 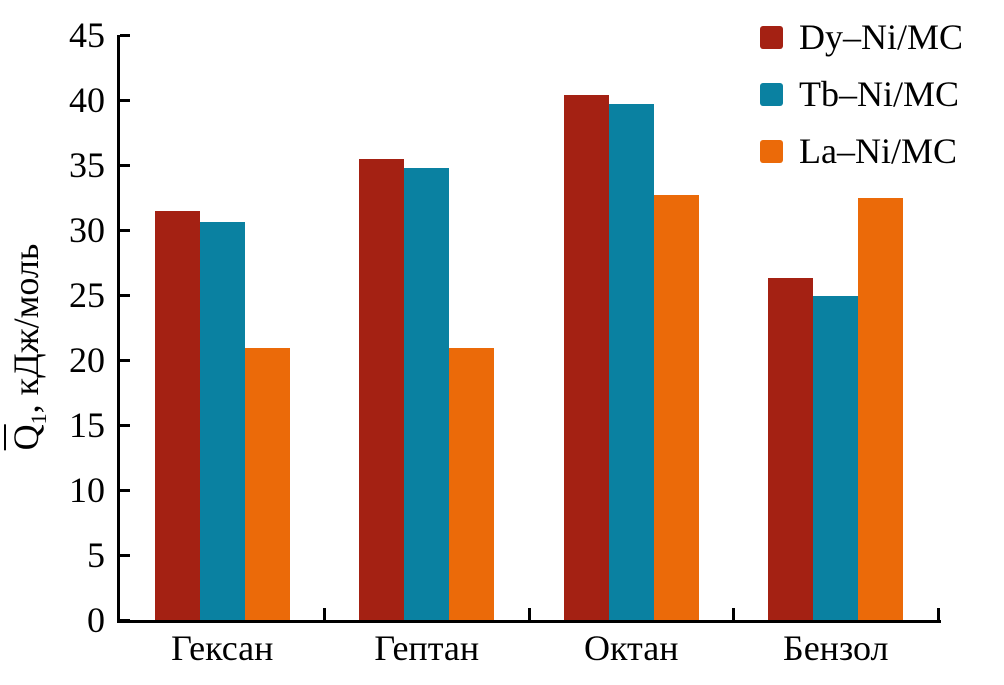 I want to click on y-tick-label: 15, so click(x=87, y=425).